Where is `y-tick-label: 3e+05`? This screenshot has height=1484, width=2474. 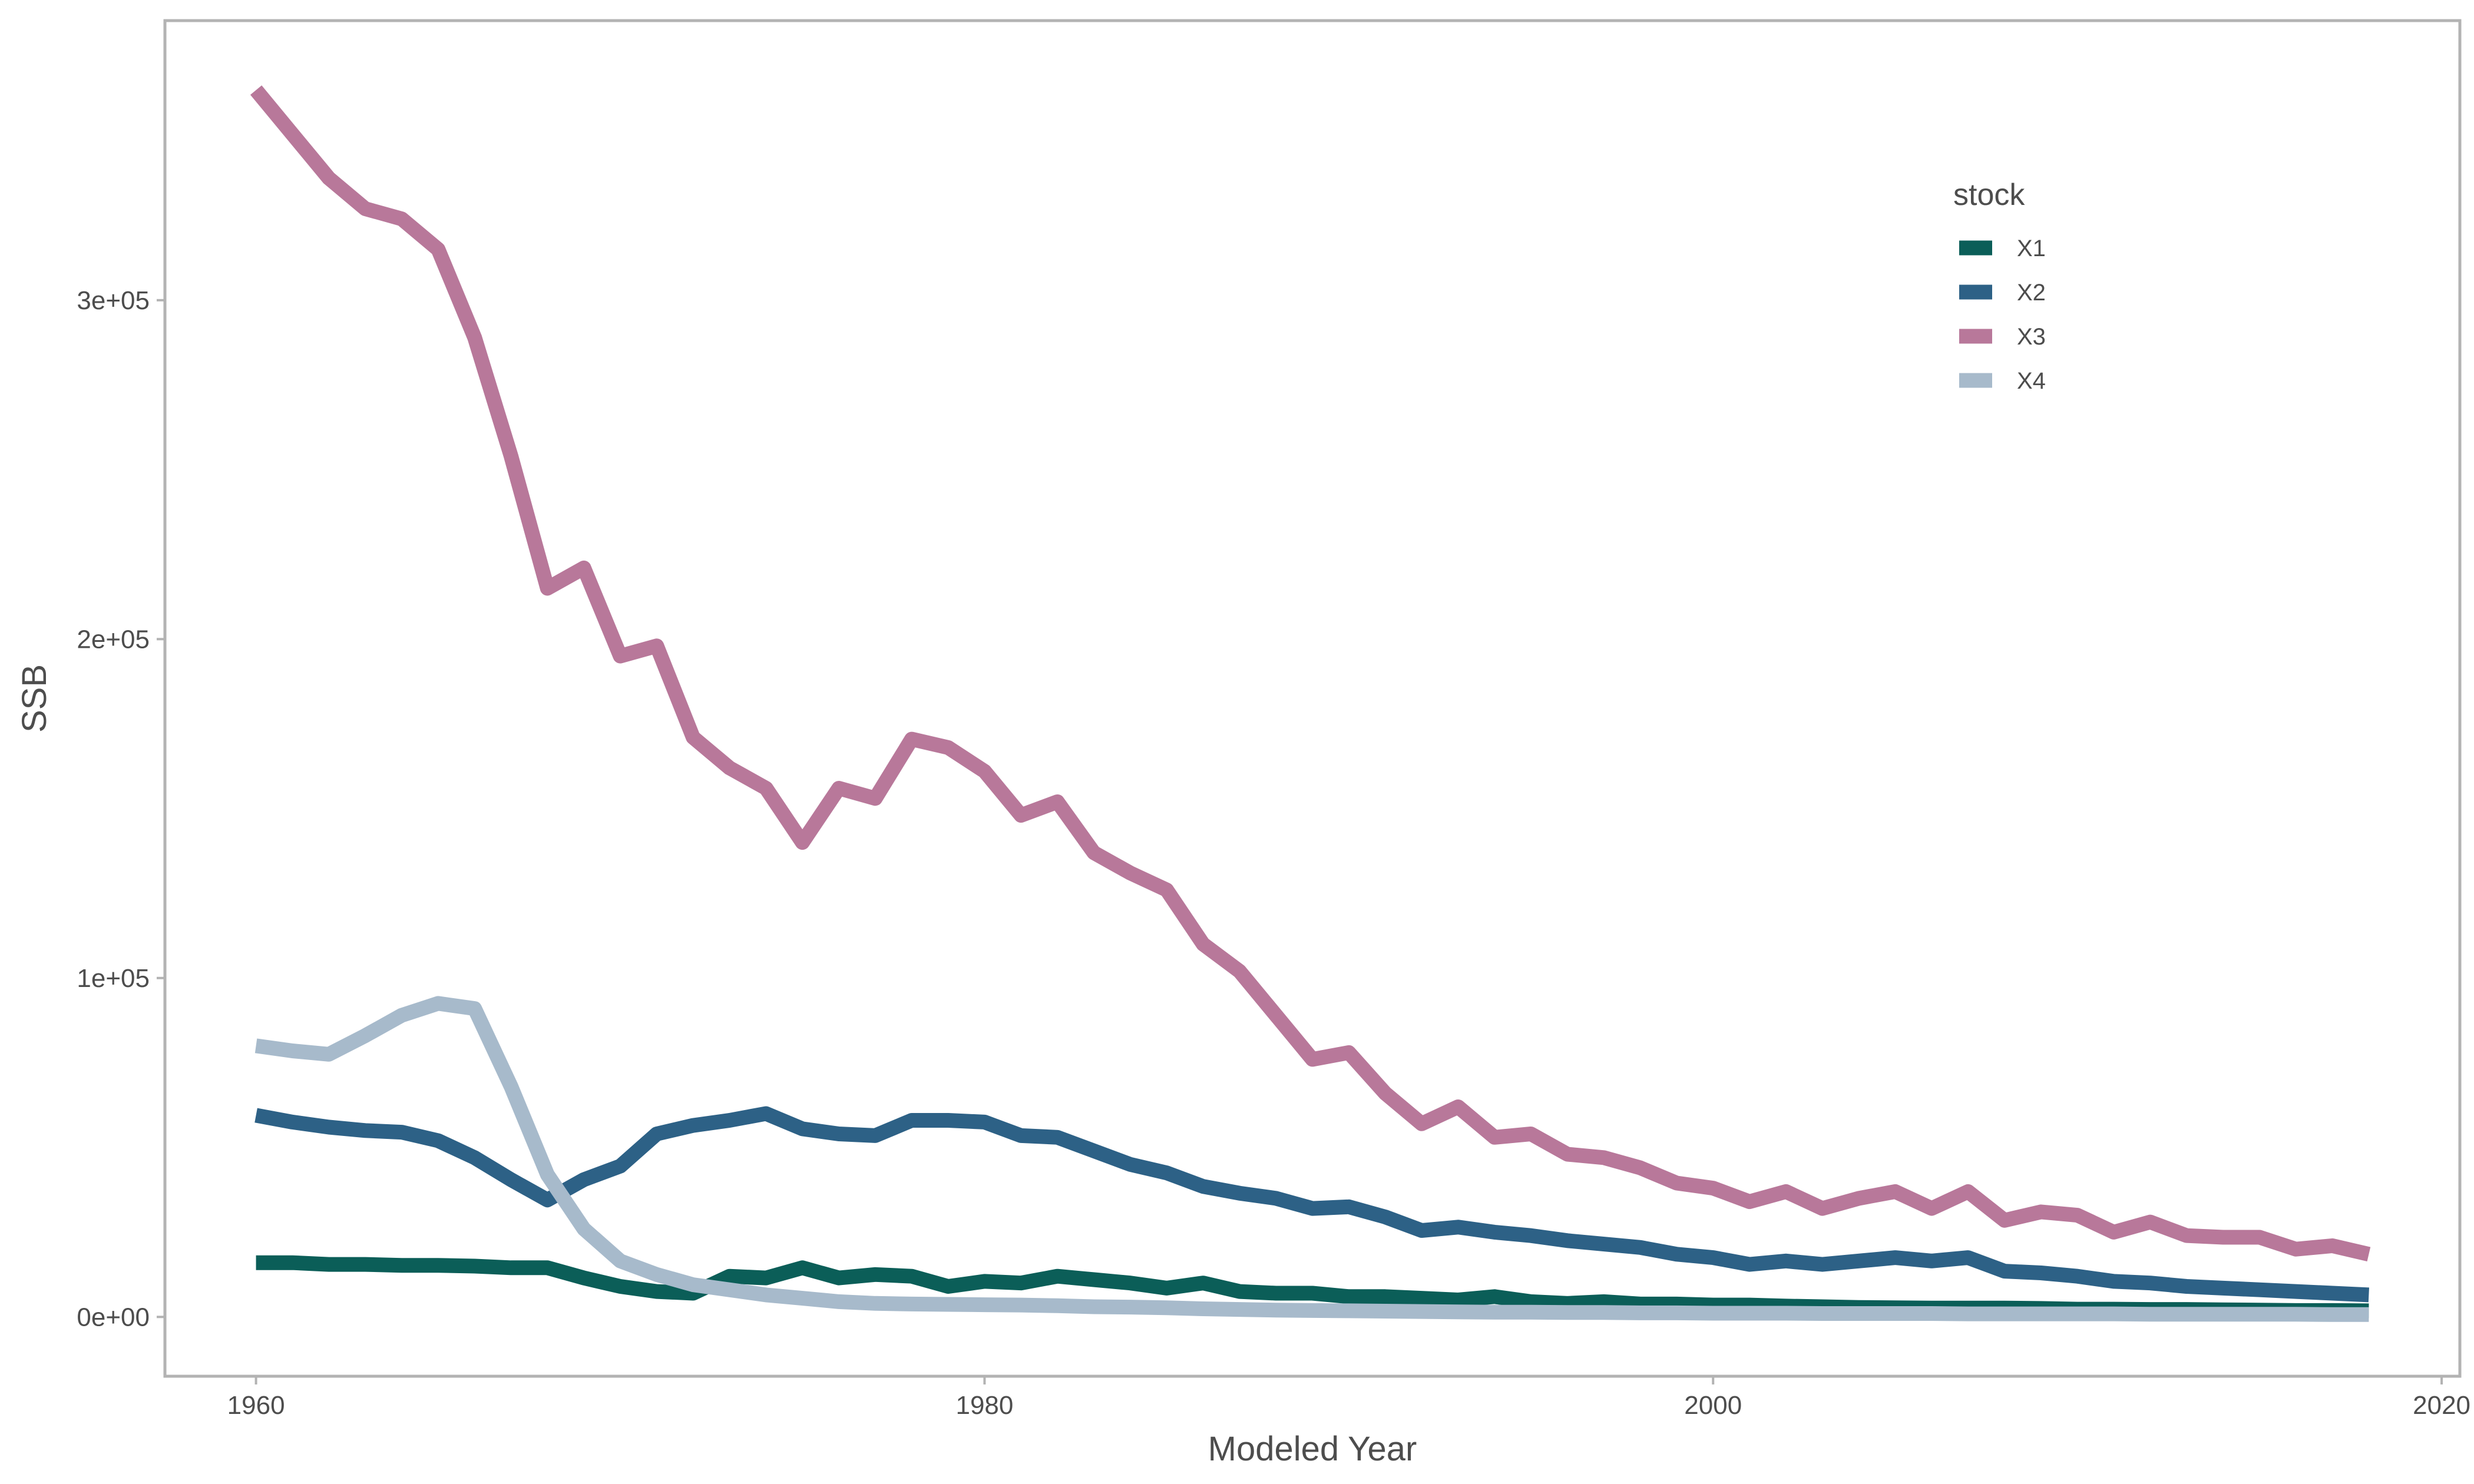
y-tick-label: 3e+05 is located at coordinates (113, 301).